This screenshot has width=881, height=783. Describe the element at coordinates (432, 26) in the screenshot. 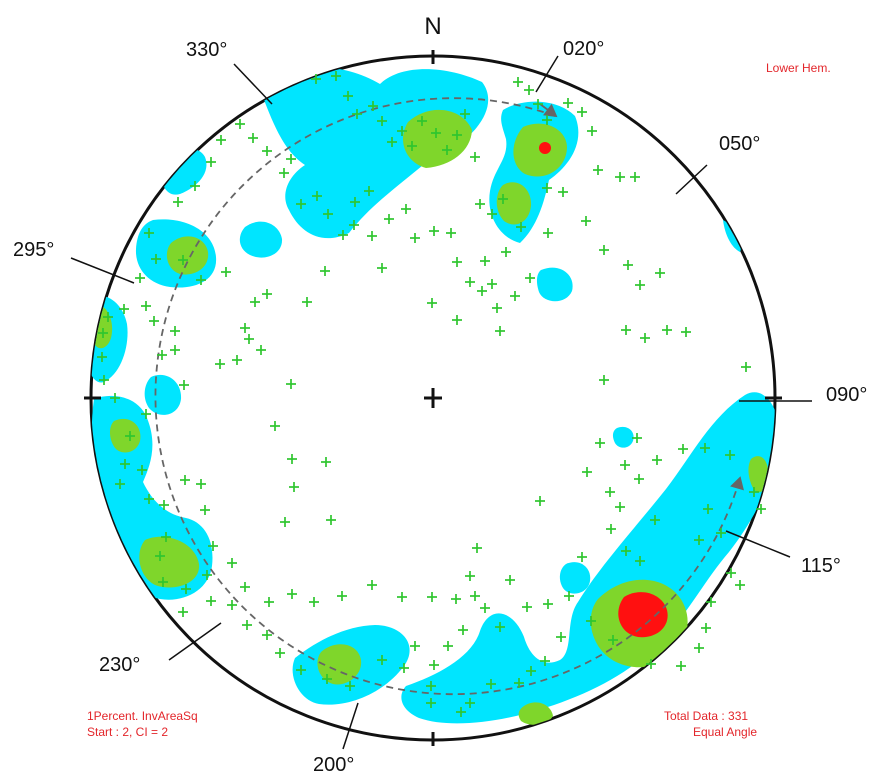

I see `north-label: N` at that location.